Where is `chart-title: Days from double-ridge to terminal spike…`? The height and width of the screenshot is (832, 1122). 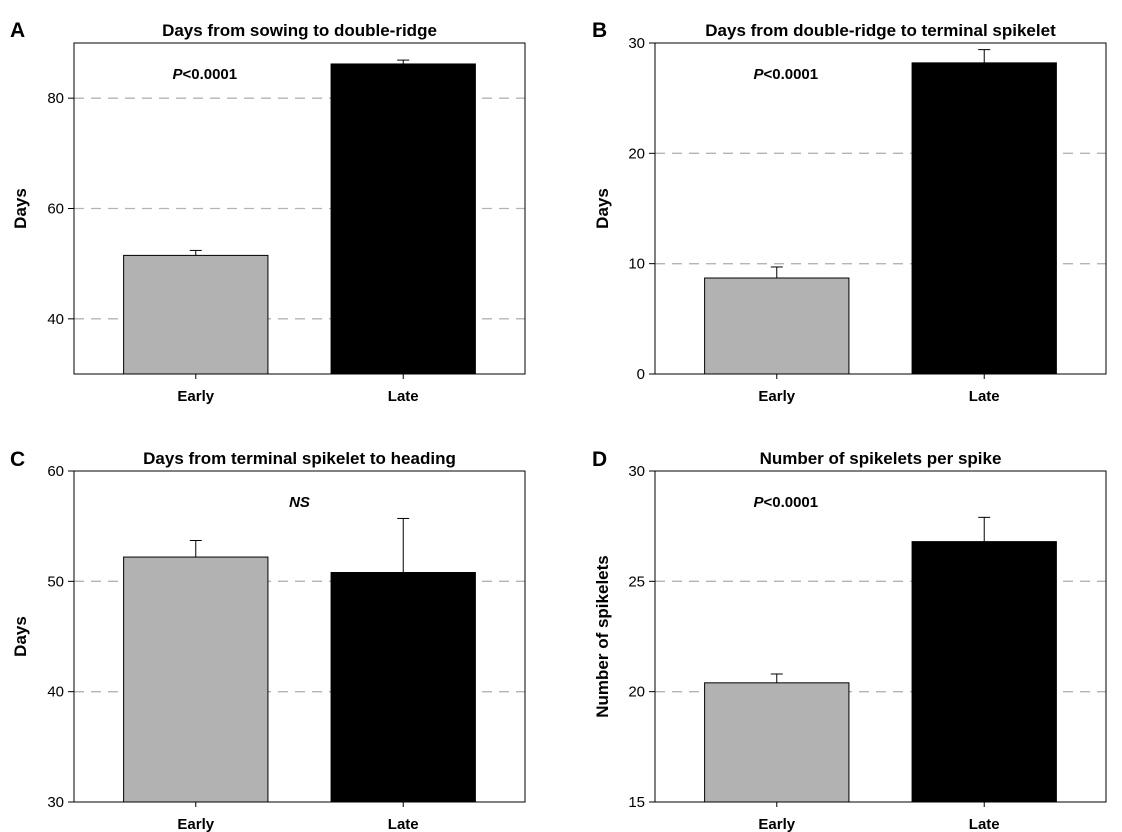 chart-title: Days from double-ridge to terminal spike… is located at coordinates (880, 30).